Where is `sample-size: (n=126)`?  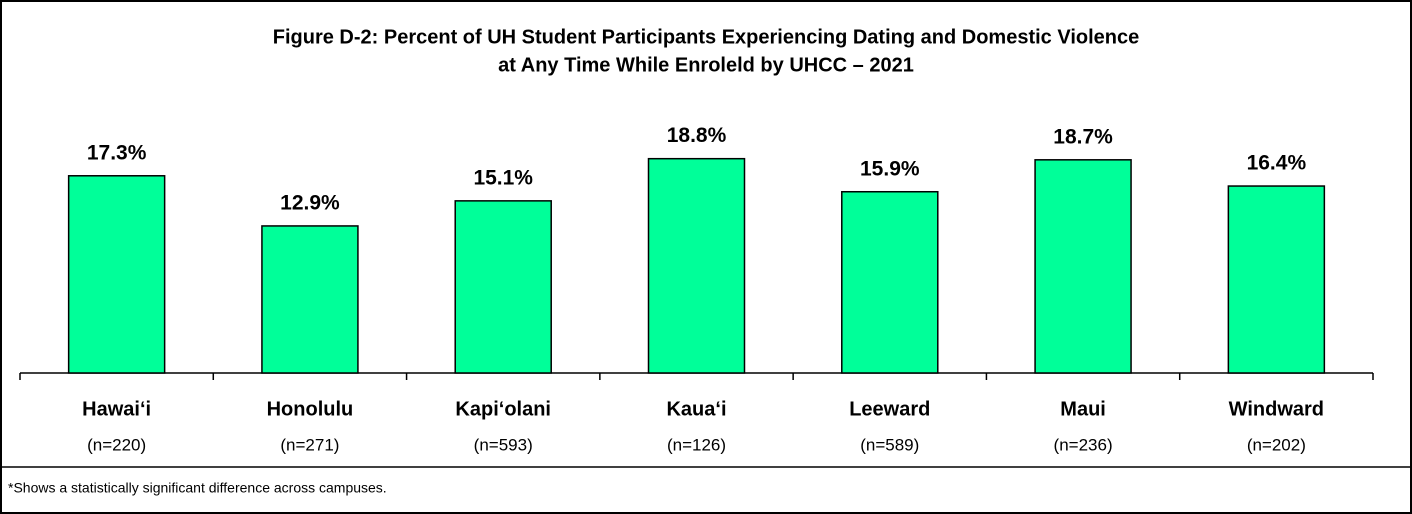
sample-size: (n=126) is located at coordinates (696, 444).